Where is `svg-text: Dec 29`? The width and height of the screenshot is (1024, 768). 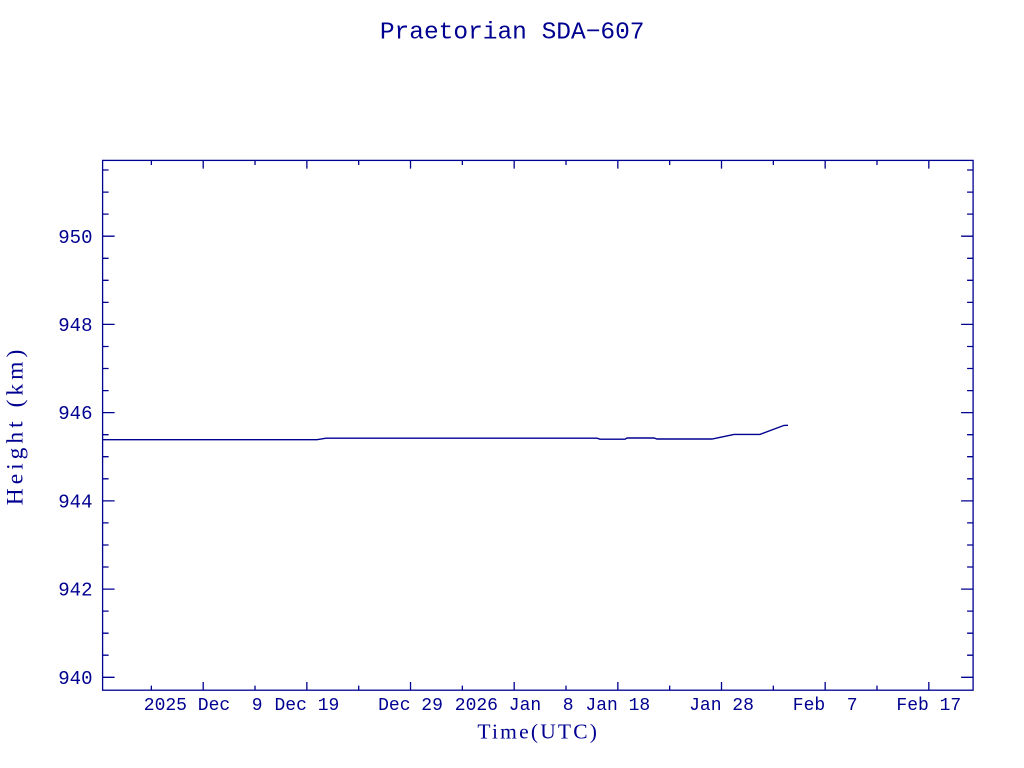
svg-text: Dec 29 is located at coordinates (410, 706).